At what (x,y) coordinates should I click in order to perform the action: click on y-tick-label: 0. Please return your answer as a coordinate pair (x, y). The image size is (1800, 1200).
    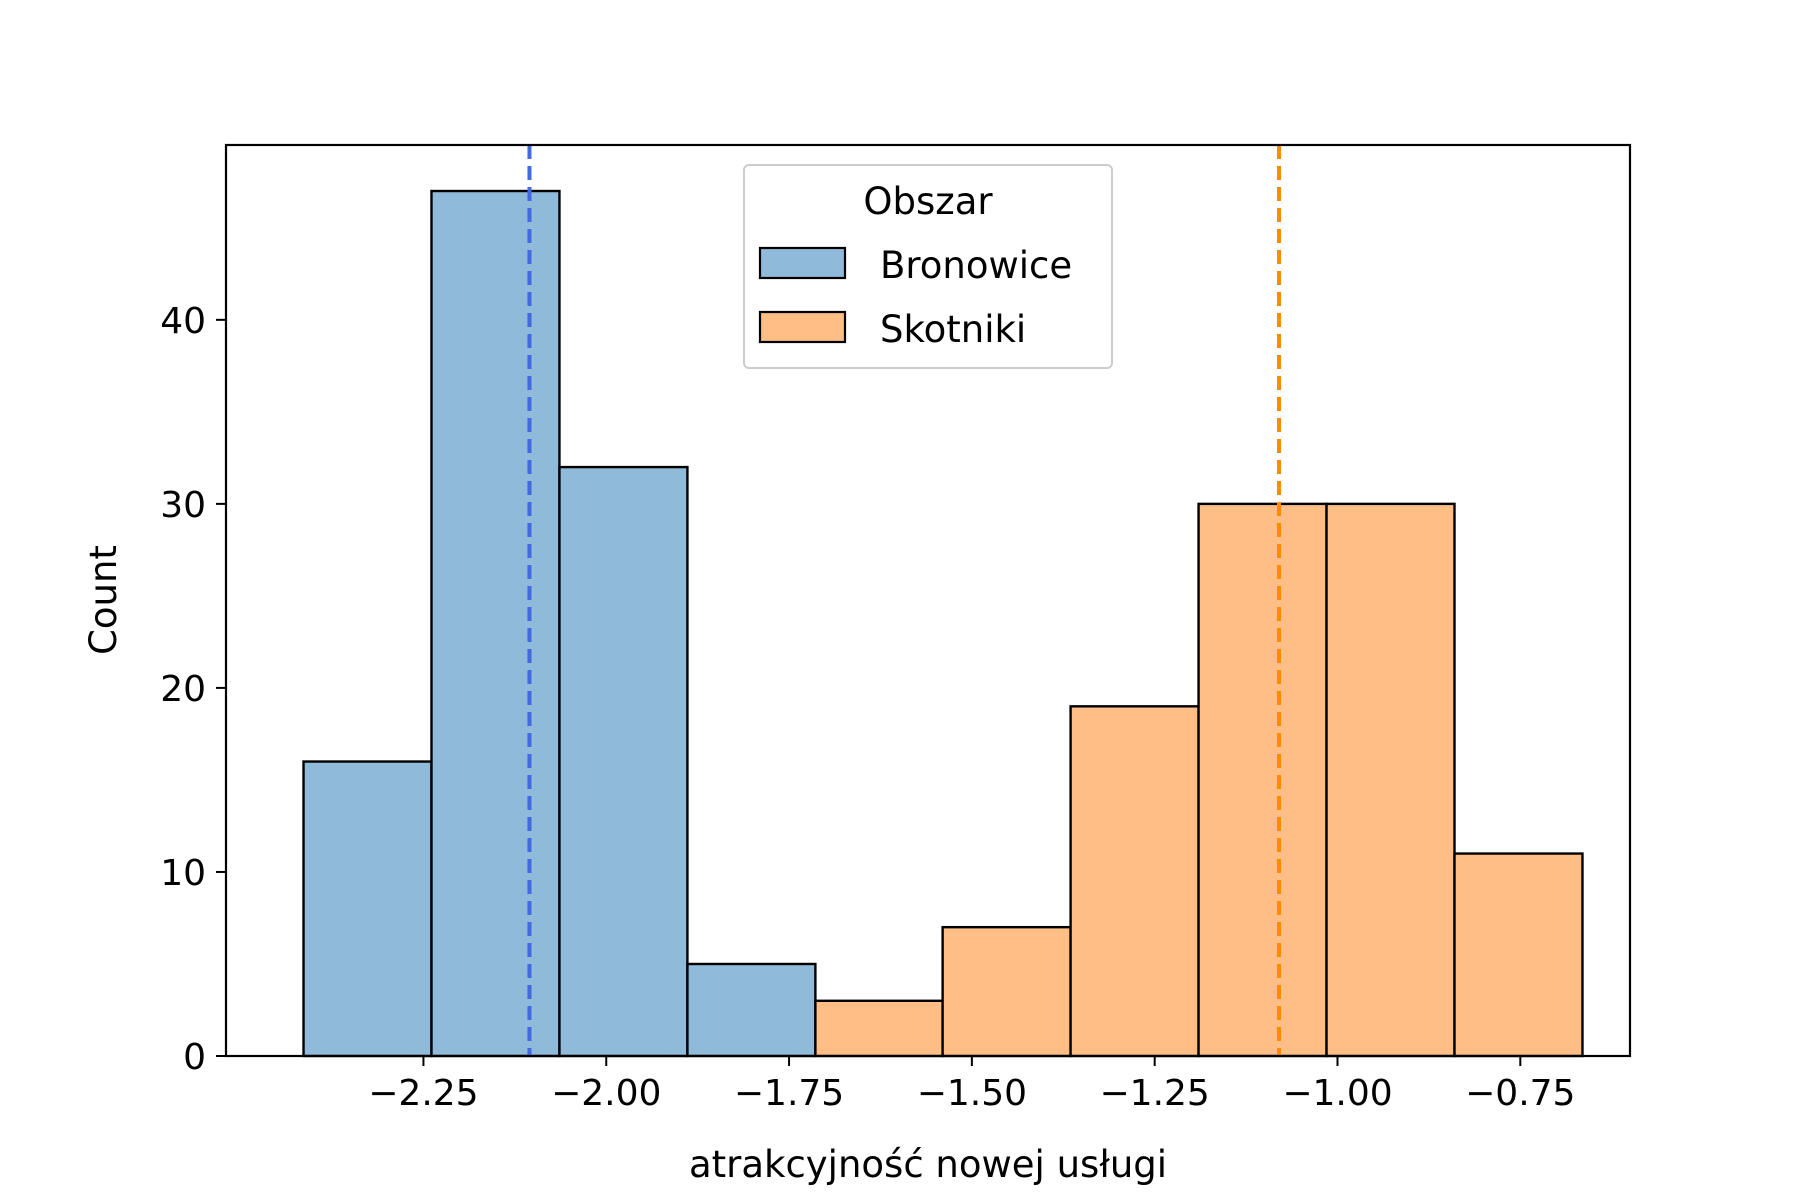
    Looking at the image, I should click on (194, 1057).